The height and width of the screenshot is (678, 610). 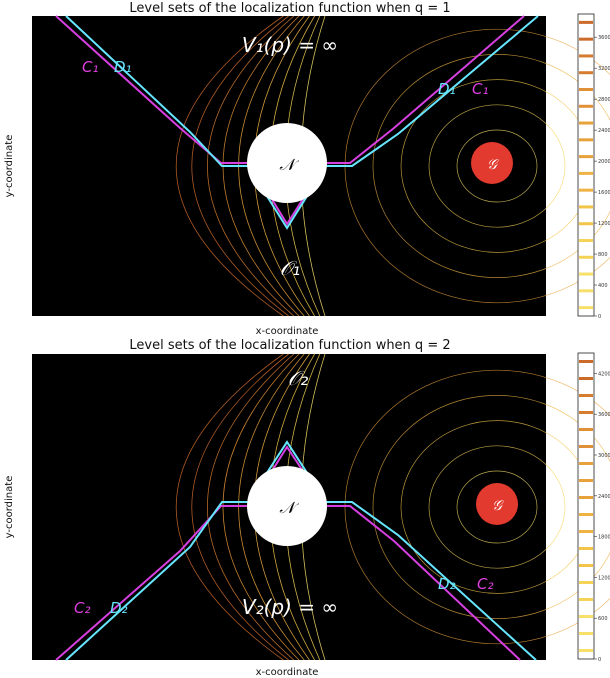 What do you see at coordinates (123, 67) in the screenshot?
I see `d-label-left: D₁` at bounding box center [123, 67].